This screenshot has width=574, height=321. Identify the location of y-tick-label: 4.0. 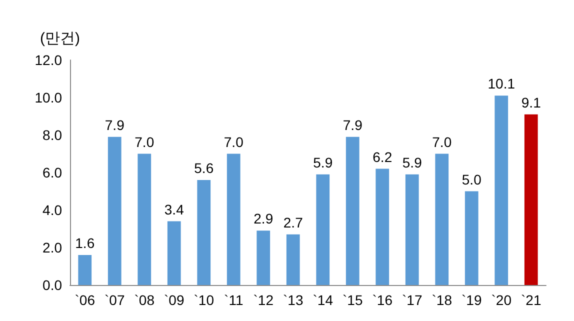
(52, 210).